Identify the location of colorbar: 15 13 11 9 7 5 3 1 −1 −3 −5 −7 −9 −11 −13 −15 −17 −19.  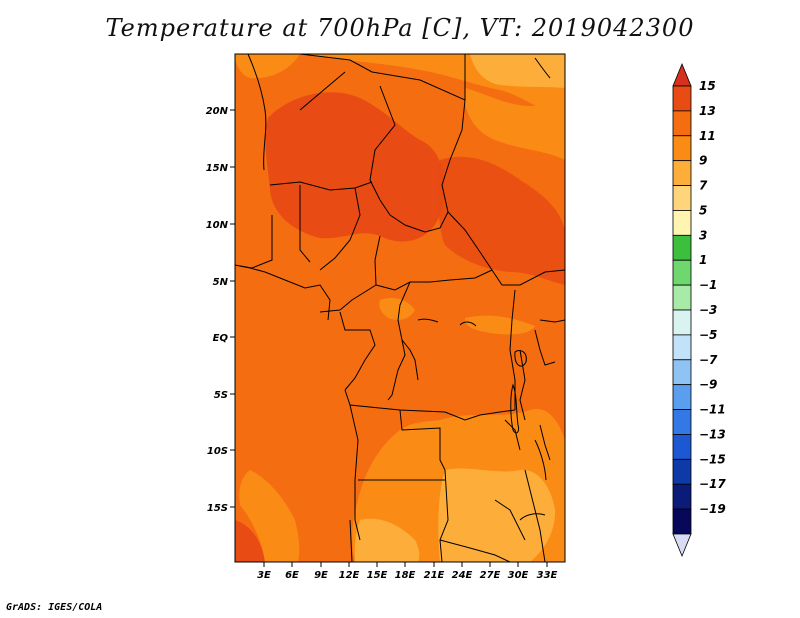
(699, 310).